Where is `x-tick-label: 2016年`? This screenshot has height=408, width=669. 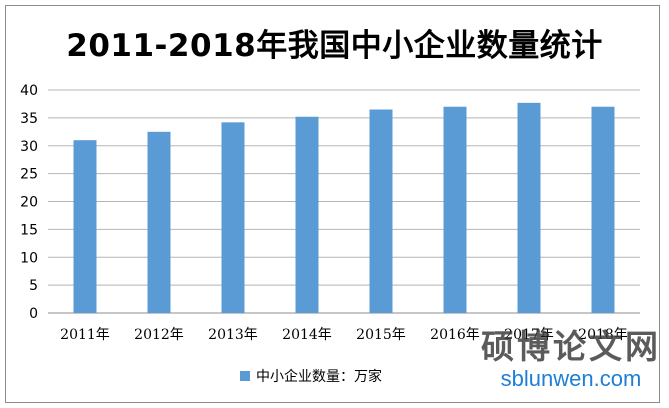 x-tick-label: 2016年 is located at coordinates (455, 335).